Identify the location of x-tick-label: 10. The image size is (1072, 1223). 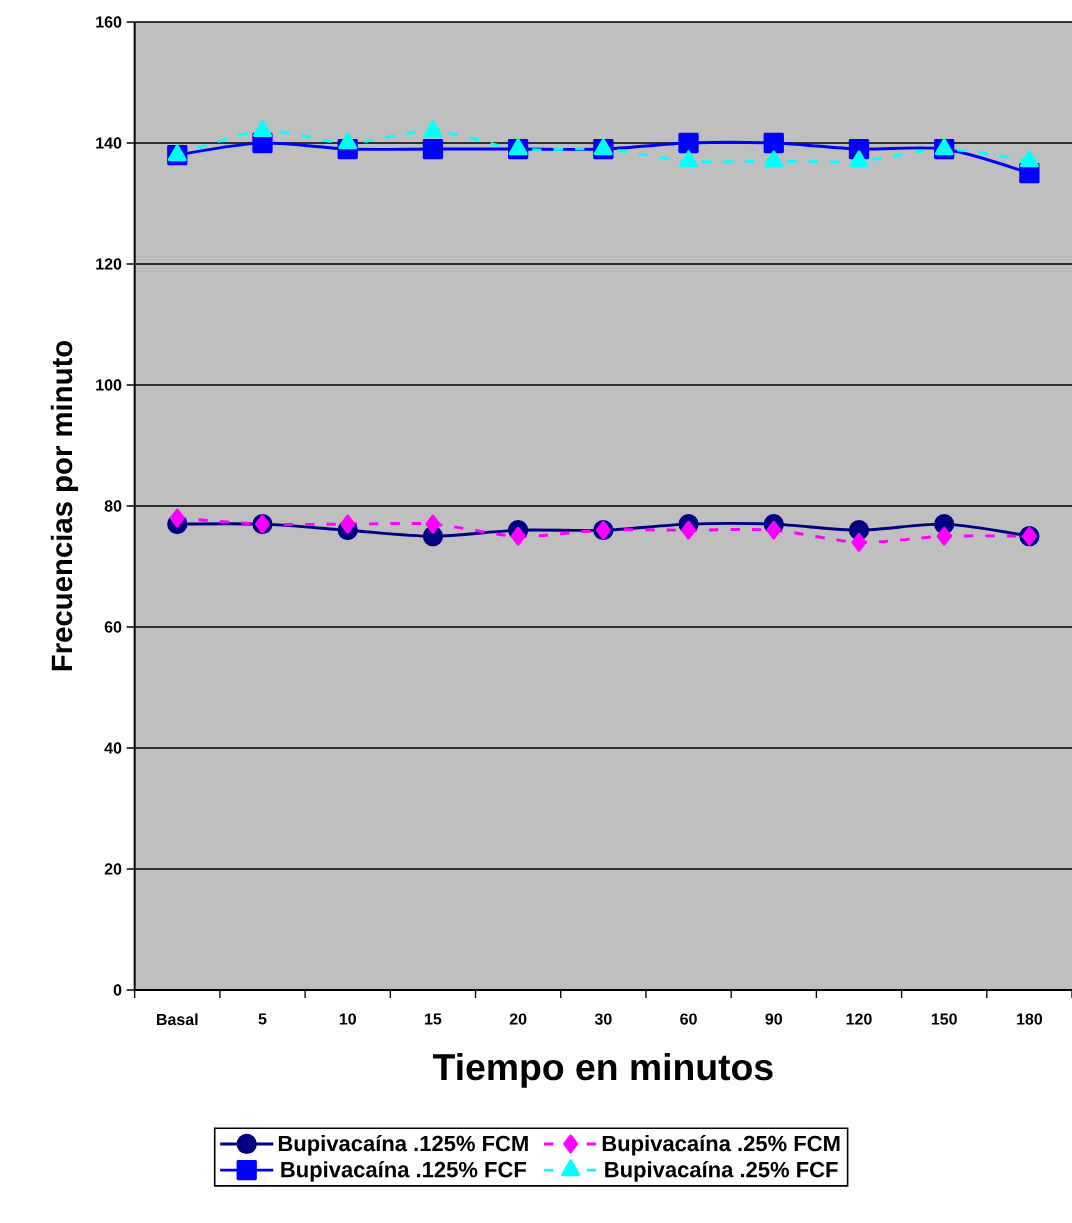
(347, 1019).